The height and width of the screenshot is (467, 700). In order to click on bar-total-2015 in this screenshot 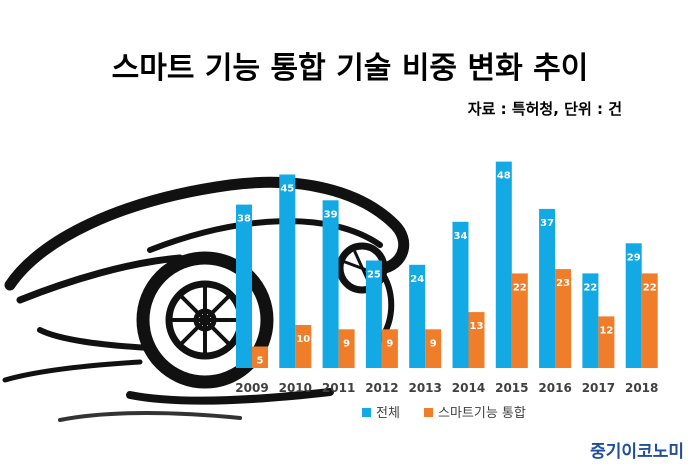, I will do `click(503, 264)`.